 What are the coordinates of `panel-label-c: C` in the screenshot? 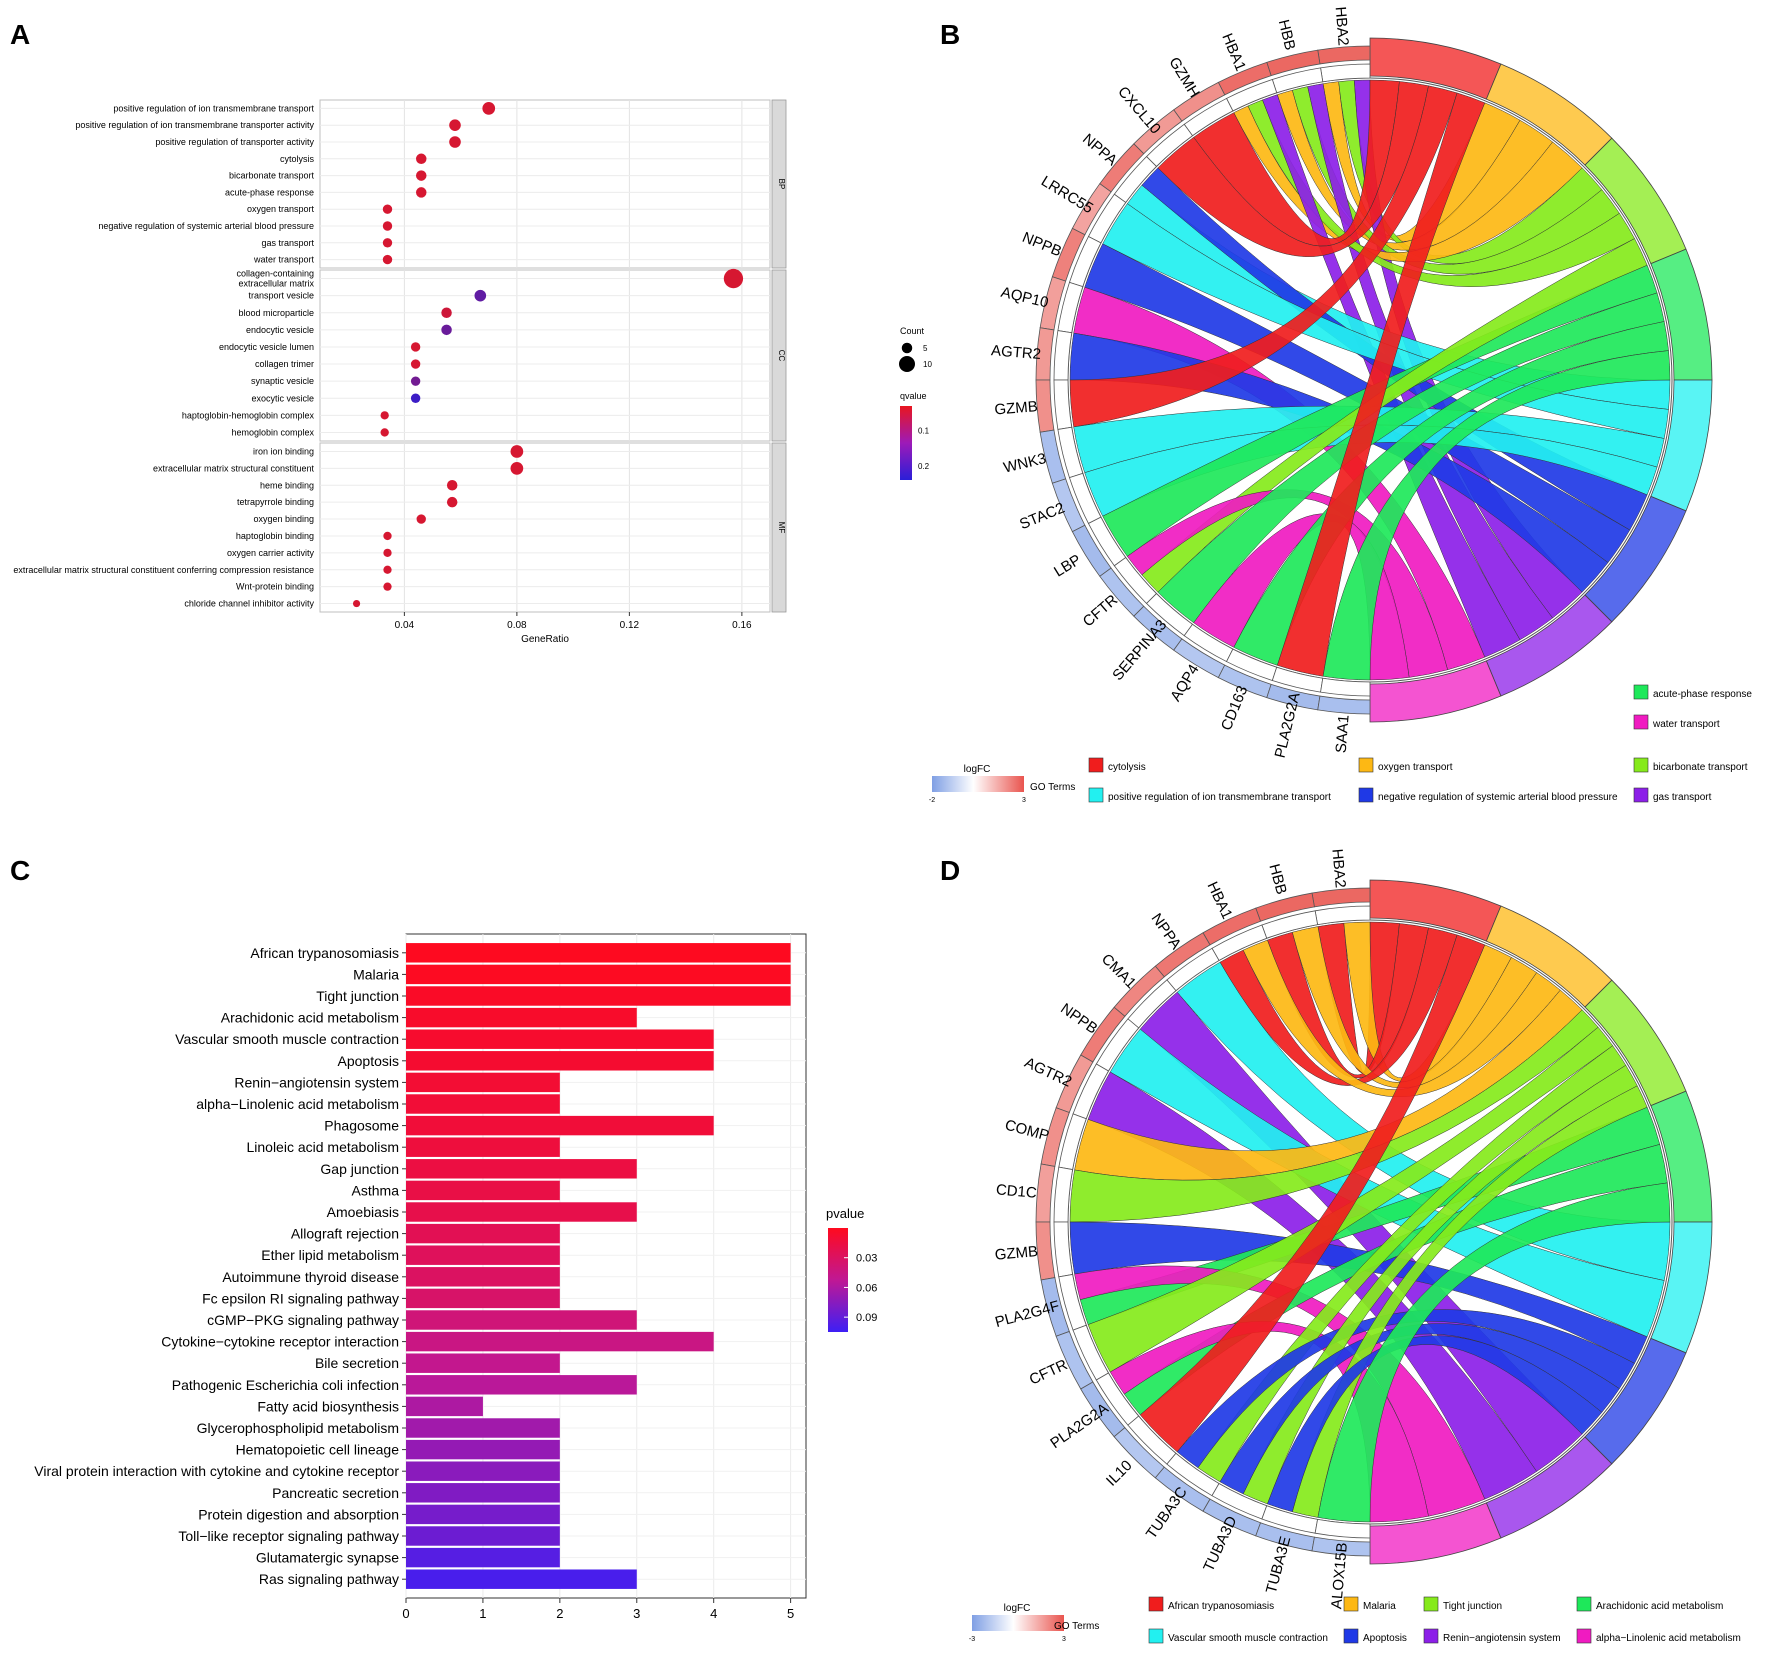 It's located at (20, 870).